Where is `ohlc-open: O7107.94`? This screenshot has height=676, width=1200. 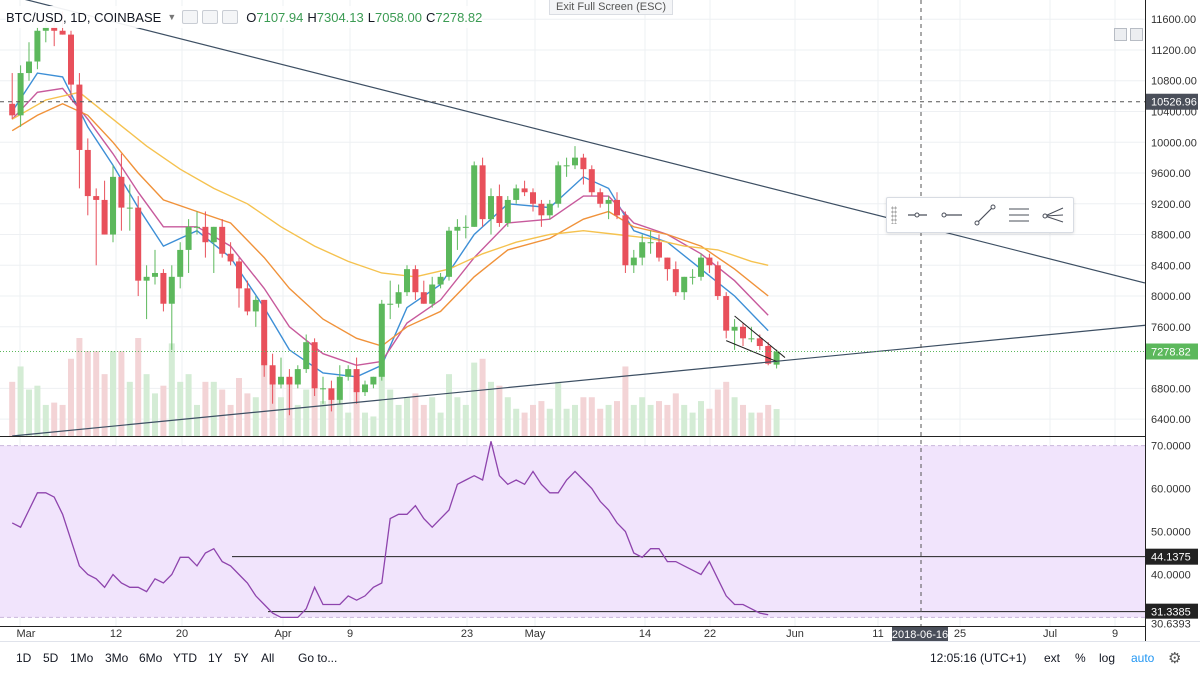 ohlc-open: O7107.94 is located at coordinates (275, 17).